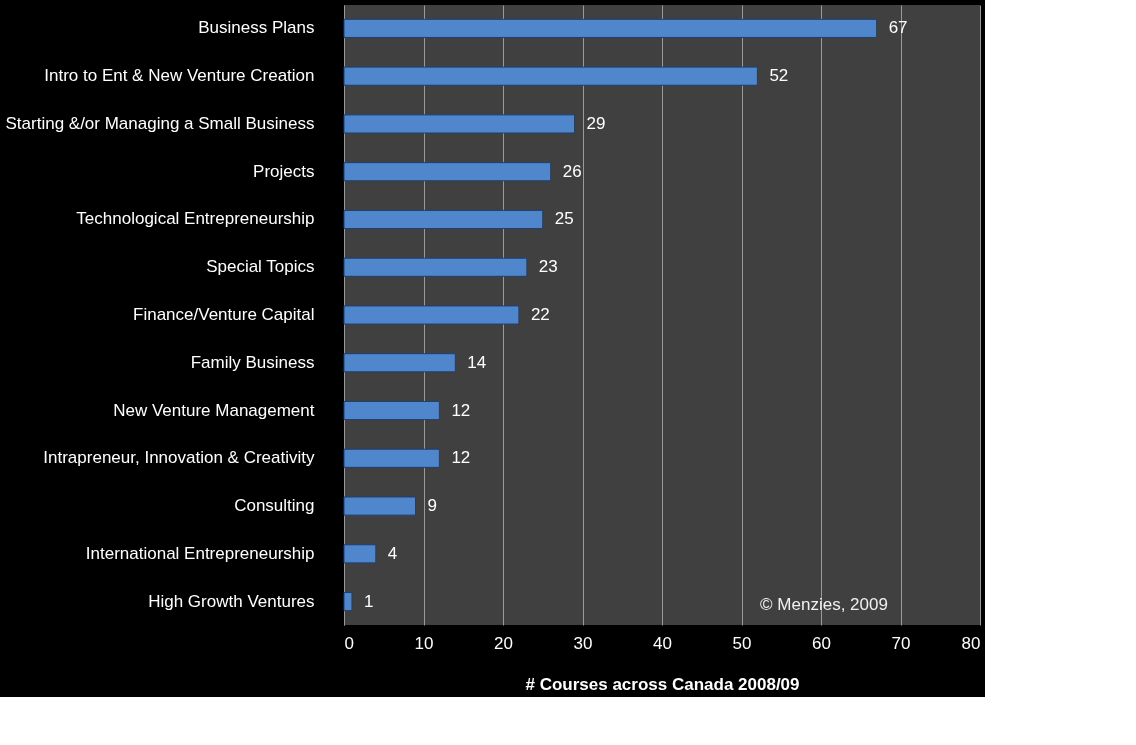 The height and width of the screenshot is (745, 1136). What do you see at coordinates (572, 171) in the screenshot?
I see `data-label: 26` at bounding box center [572, 171].